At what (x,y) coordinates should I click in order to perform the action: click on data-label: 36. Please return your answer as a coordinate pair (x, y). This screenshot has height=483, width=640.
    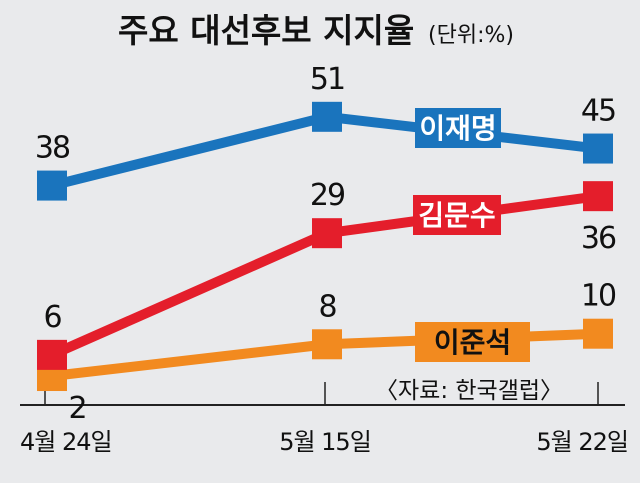
    Looking at the image, I should click on (598, 238).